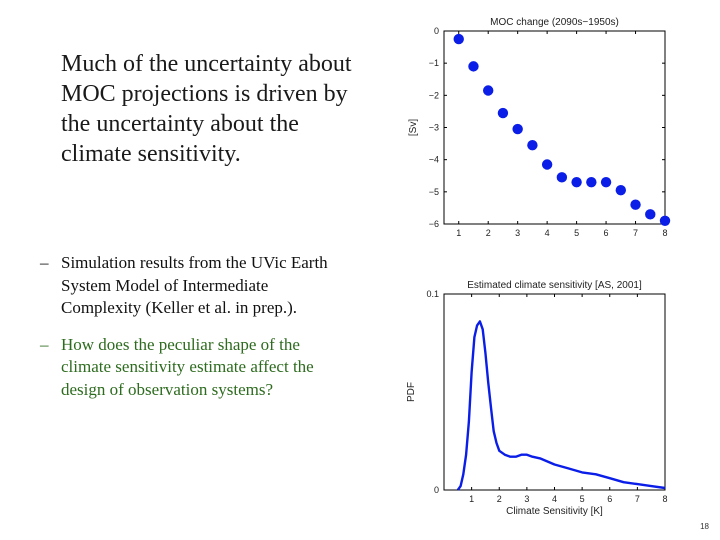 The height and width of the screenshot is (540, 720). I want to click on y-tick-label: 0.1, so click(432, 294).